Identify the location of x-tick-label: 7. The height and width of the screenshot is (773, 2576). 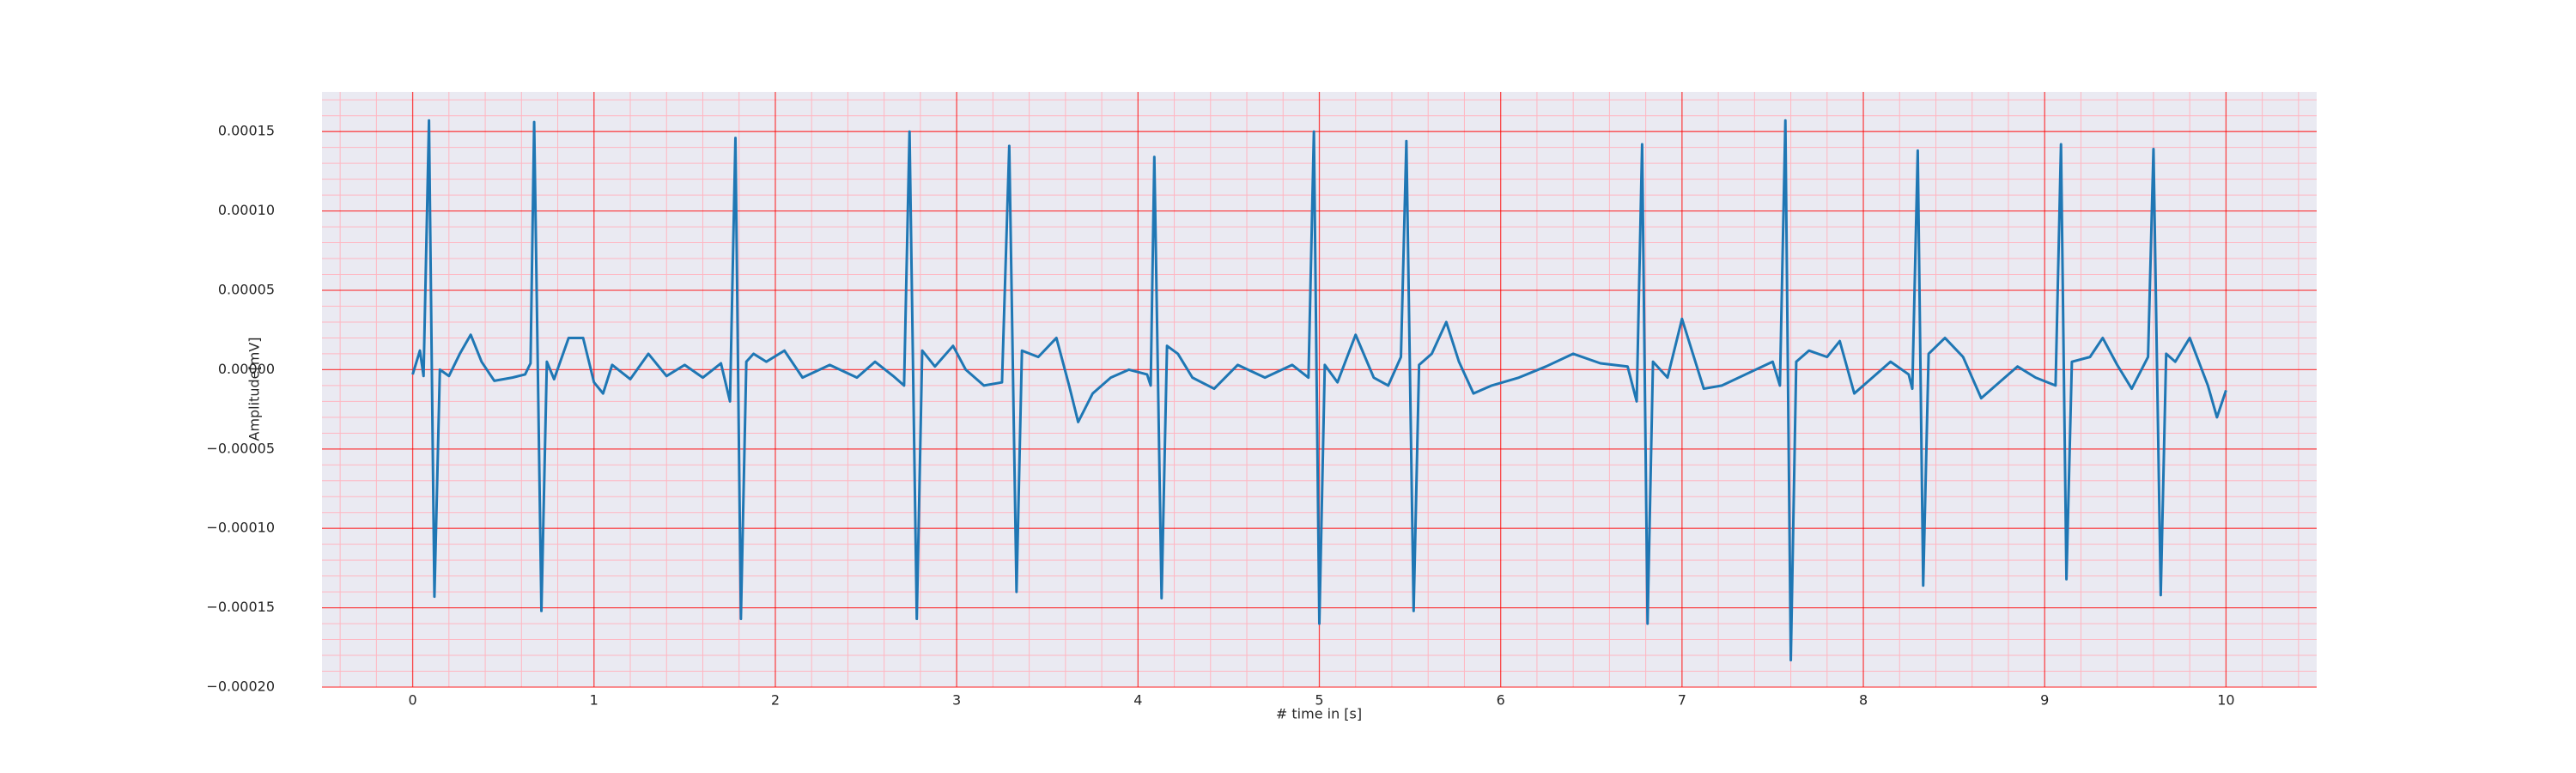
(1682, 700).